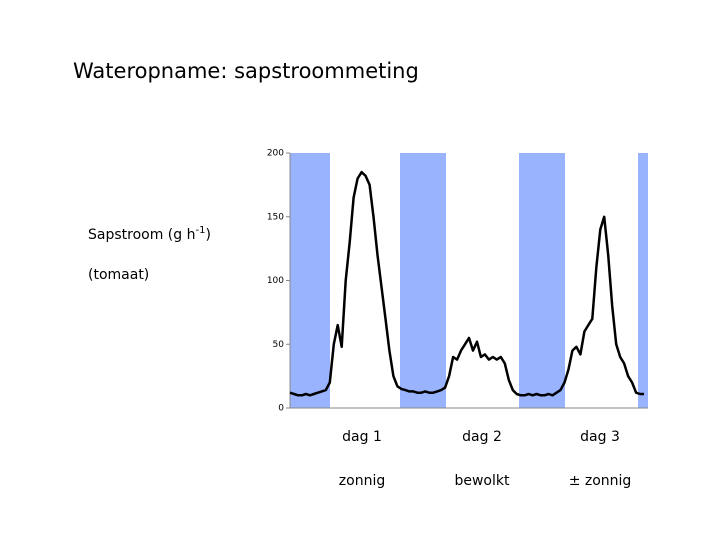 This screenshot has height=540, width=720. Describe the element at coordinates (482, 481) in the screenshot. I see `day-note: bewolkt` at that location.